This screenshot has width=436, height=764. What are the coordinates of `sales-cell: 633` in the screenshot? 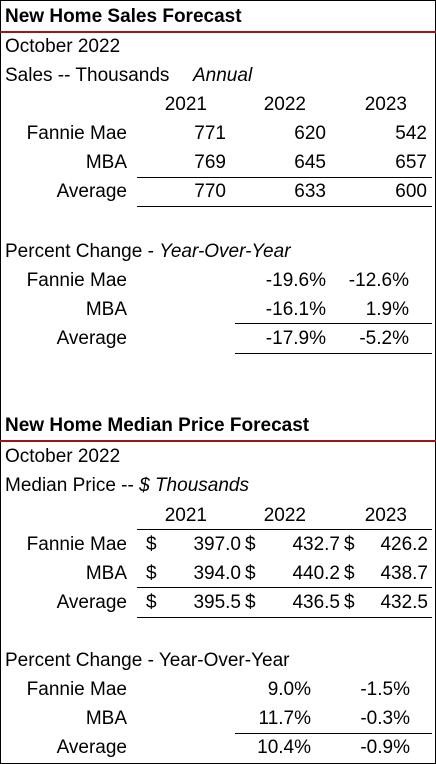 It's located at (310, 191).